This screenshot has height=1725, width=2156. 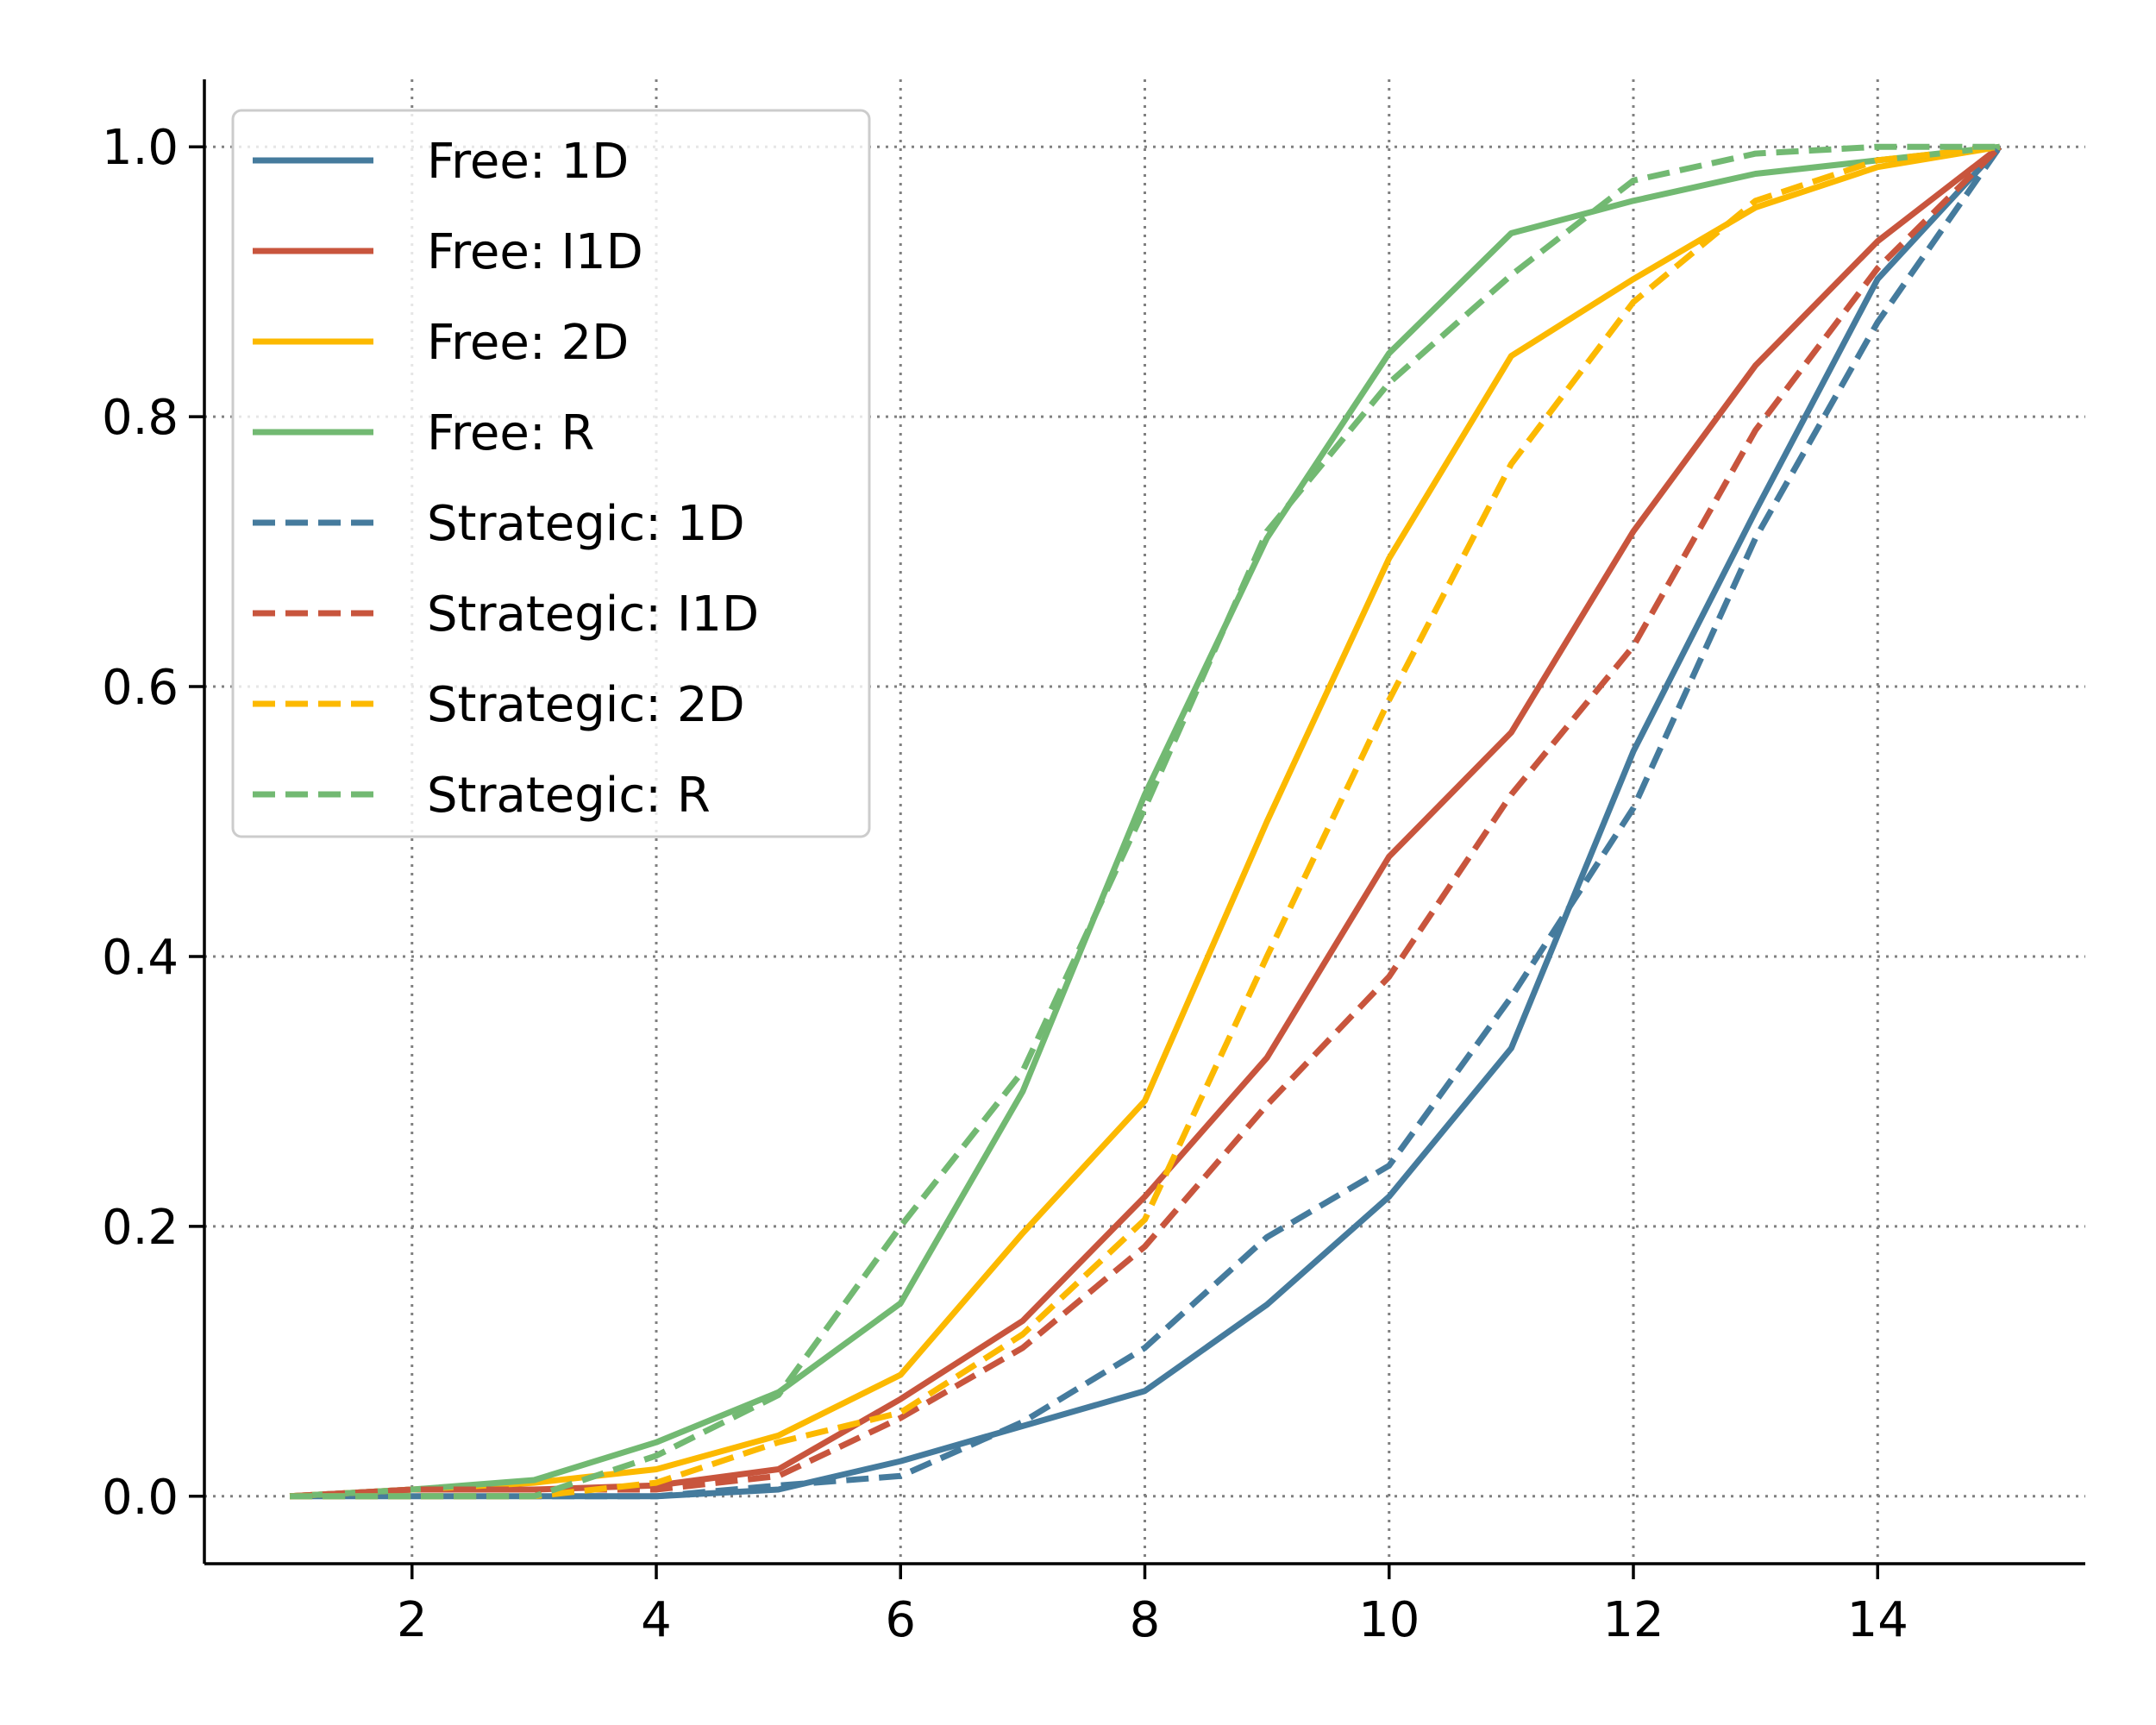 What do you see at coordinates (140, 1498) in the screenshot?
I see `y-tick-label: 0.0` at bounding box center [140, 1498].